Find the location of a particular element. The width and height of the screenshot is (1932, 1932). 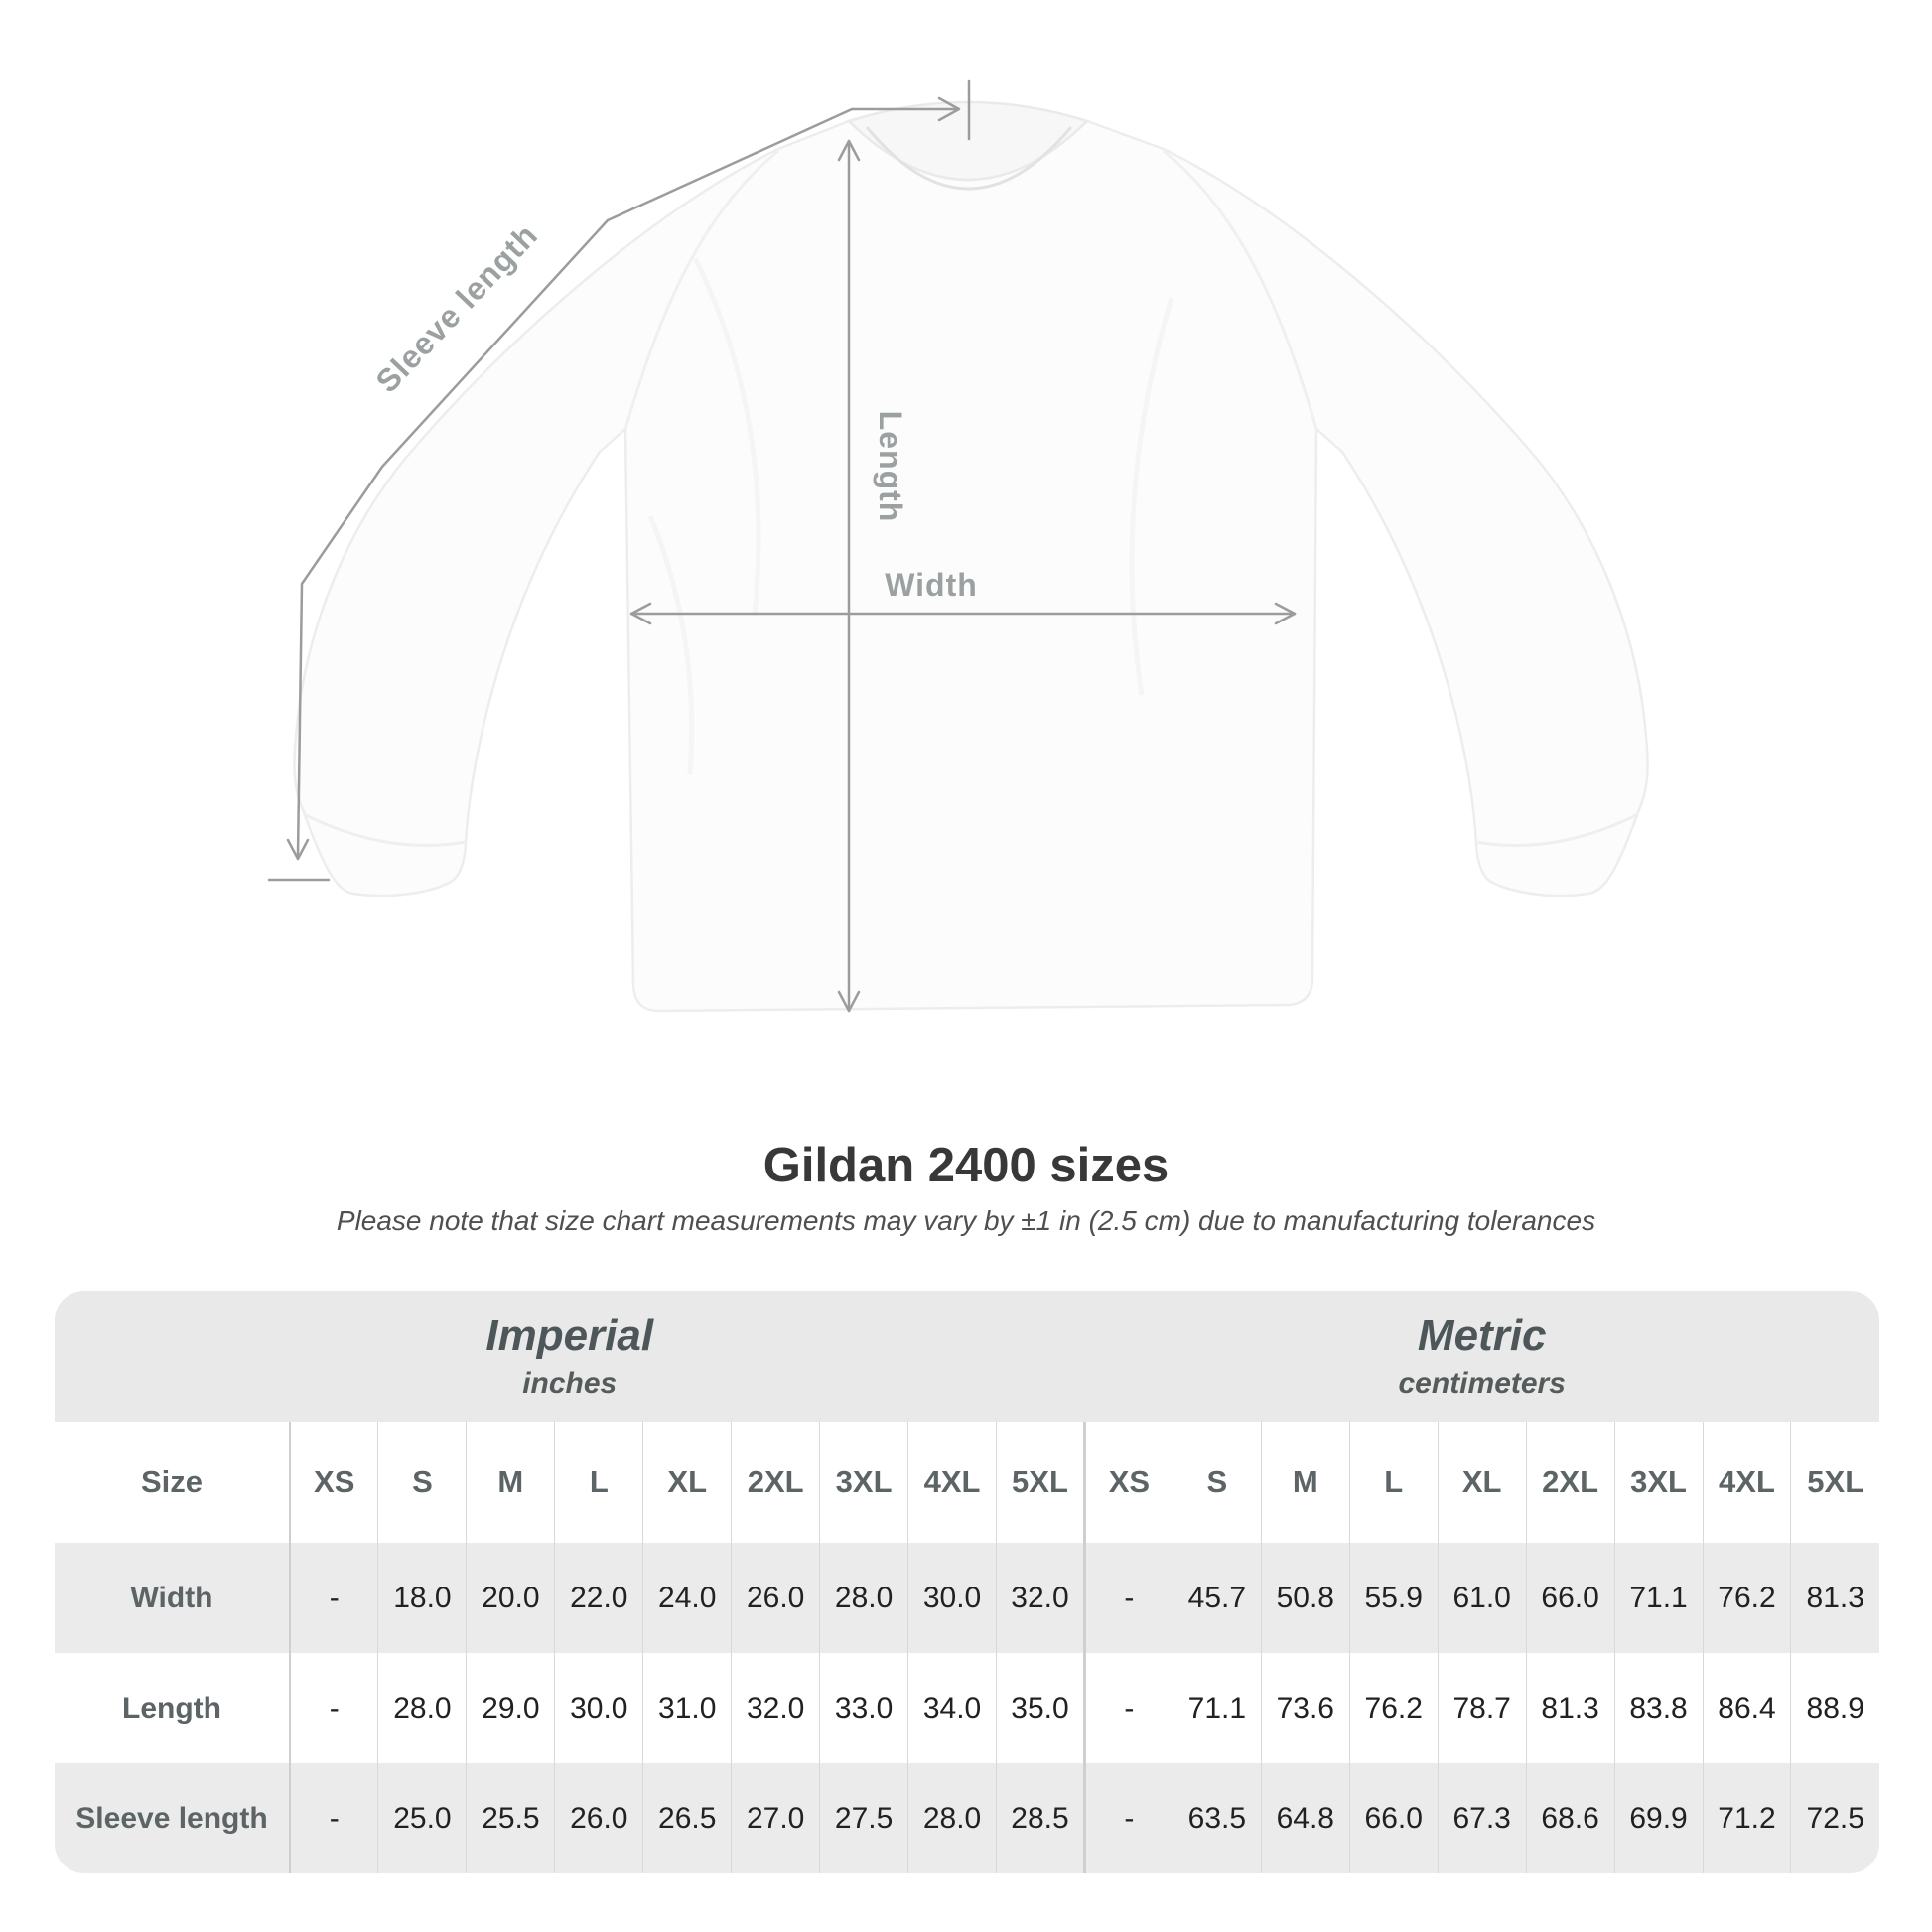

cell-imperial-m: 20.0 is located at coordinates (511, 1598).